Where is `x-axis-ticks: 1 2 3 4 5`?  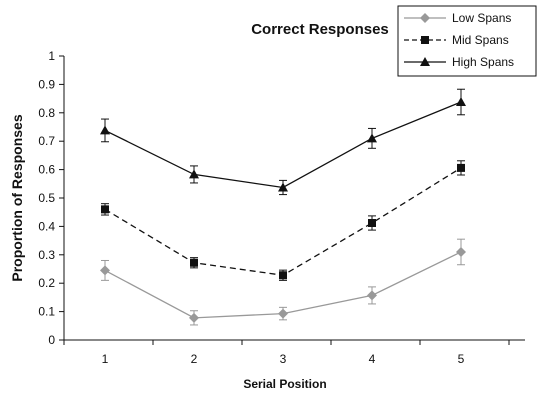
x-axis-ticks: 1 2 3 4 5 is located at coordinates (286, 353).